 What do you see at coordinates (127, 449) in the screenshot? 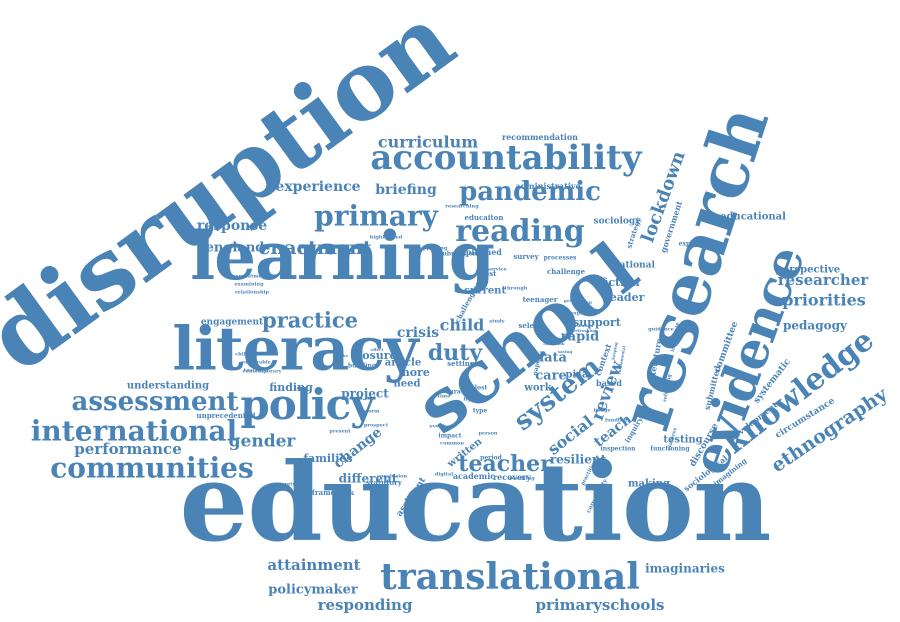
I see `cloud-word-performance: performance` at bounding box center [127, 449].